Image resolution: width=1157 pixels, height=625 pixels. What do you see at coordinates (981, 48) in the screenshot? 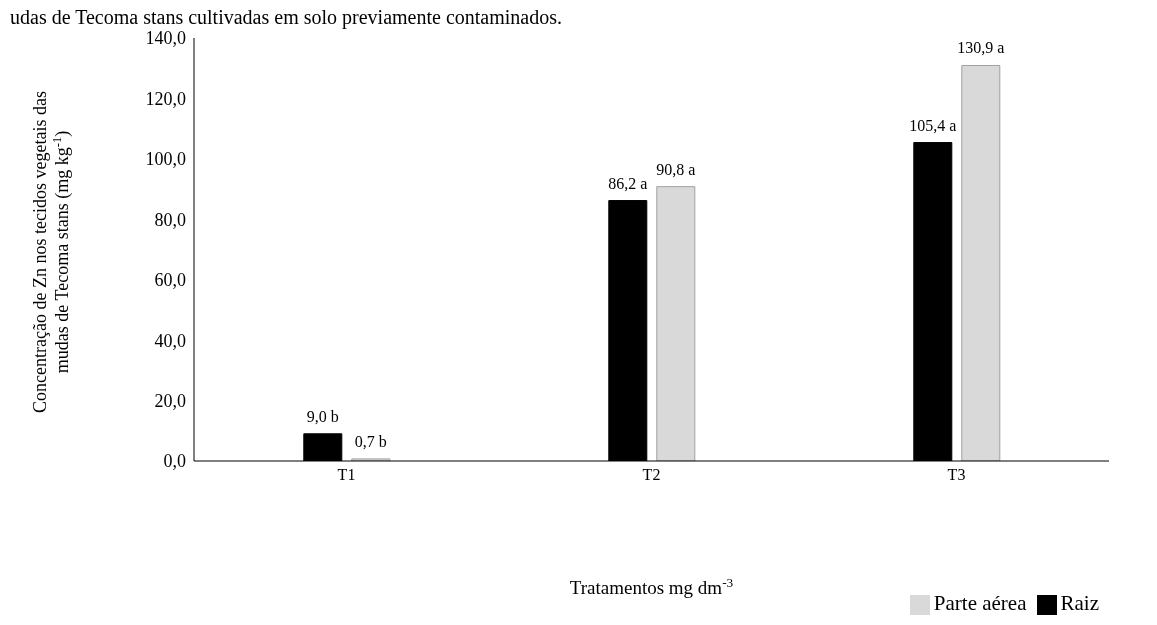
I see `data-label: 130,9 a` at bounding box center [981, 48].